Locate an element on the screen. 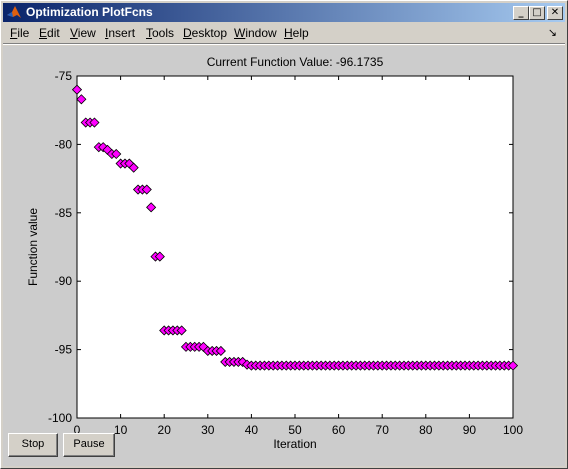  y-axis-label: Function value is located at coordinates (33, 247).